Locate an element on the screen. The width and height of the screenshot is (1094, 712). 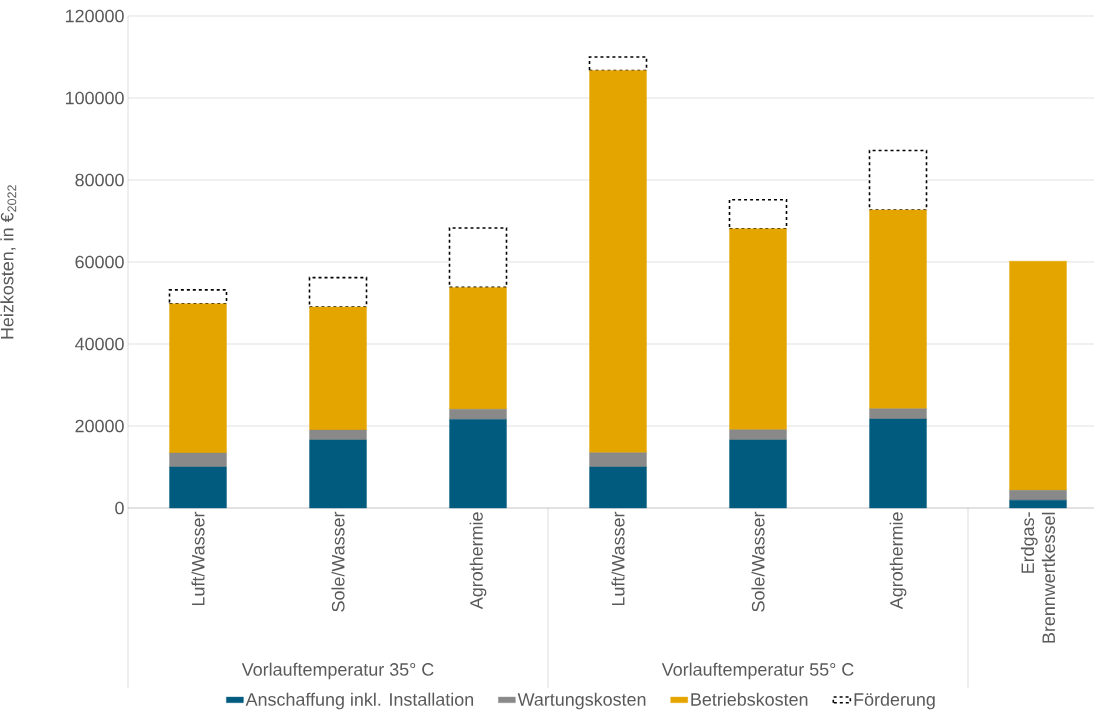
x-tick-label: Erdgas-Brennwertkessel is located at coordinates (1038, 577).